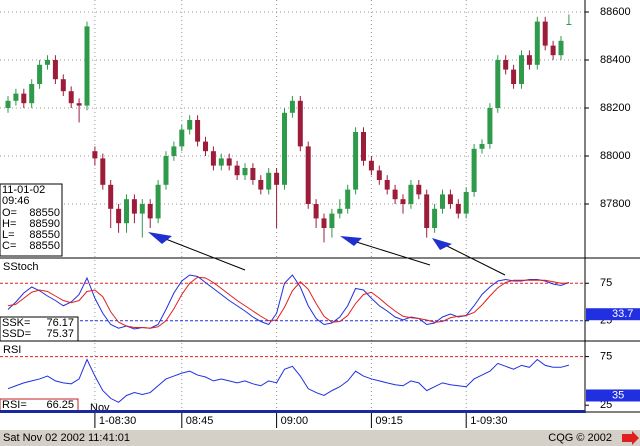 This screenshot has height=446, width=640. What do you see at coordinates (615, 204) in the screenshot?
I see `y-tick-label: 87800` at bounding box center [615, 204].